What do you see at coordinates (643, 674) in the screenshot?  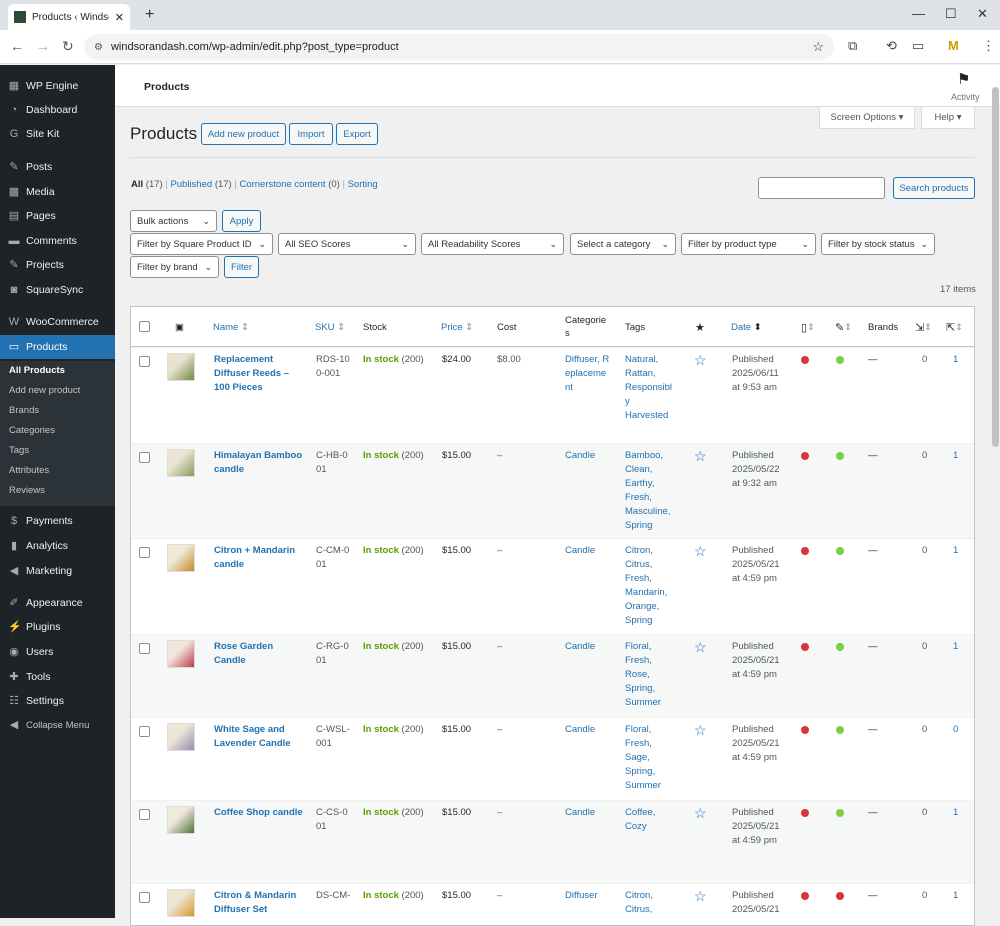 I see `product-tags: Floral, Fresh, Rose, Spring, Summer` at bounding box center [643, 674].